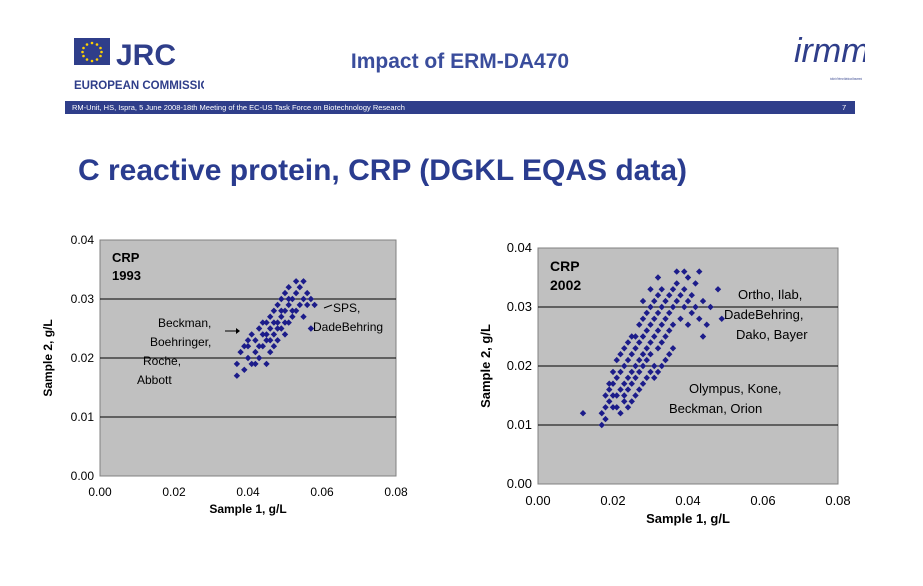  I want to click on annotation-label-upper: Ortho, Ilab,, so click(770, 294).